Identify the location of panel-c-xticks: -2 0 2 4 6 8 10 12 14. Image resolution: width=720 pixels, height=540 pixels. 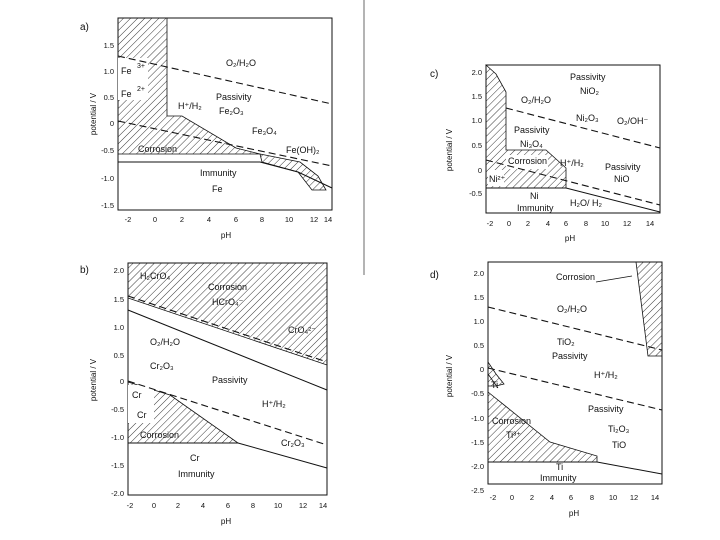
(571, 223).